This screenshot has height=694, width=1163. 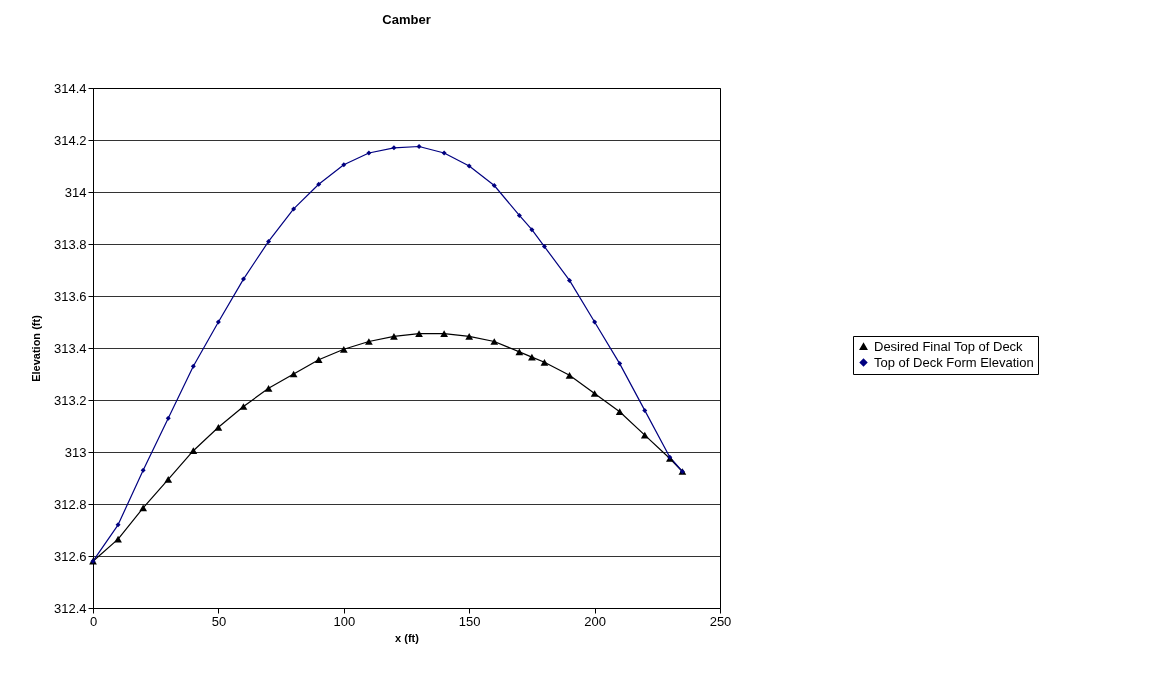 What do you see at coordinates (70, 296) in the screenshot?
I see `y-tick-label: 313.6` at bounding box center [70, 296].